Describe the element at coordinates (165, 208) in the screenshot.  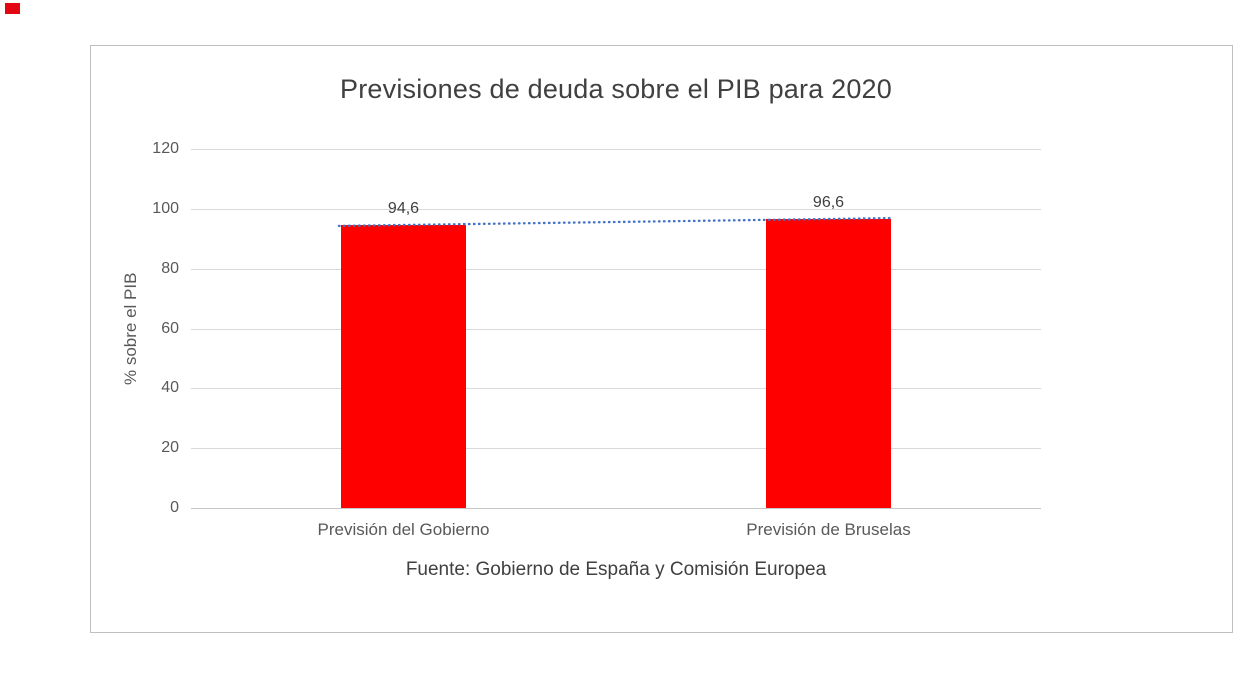
I see `y-tick-label-100: 100` at that location.